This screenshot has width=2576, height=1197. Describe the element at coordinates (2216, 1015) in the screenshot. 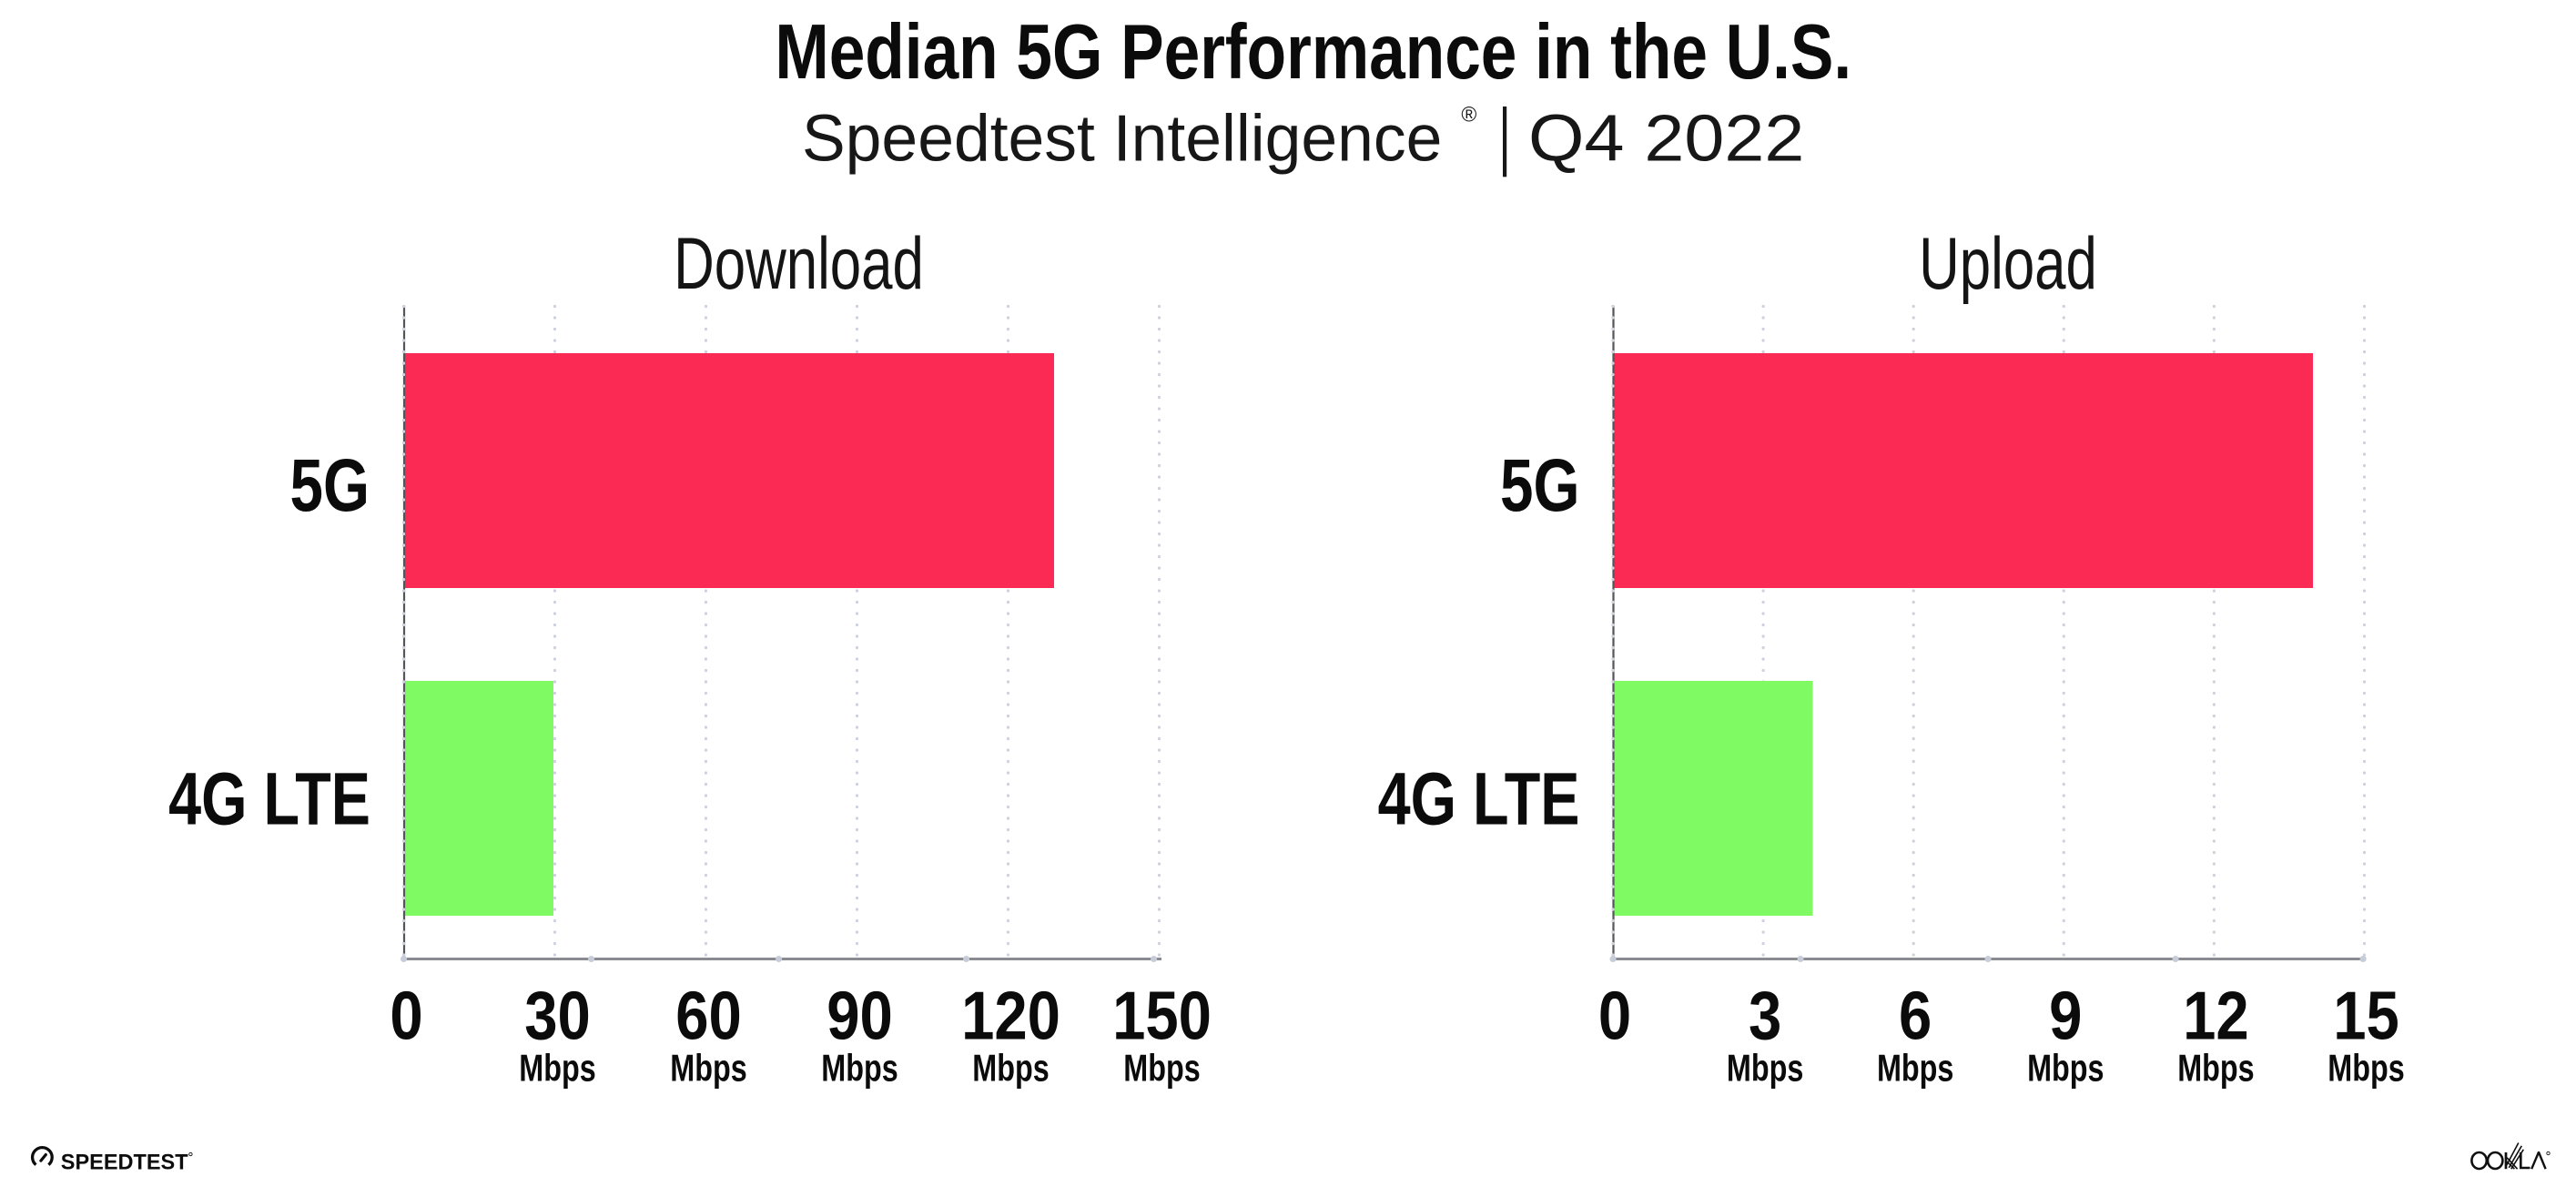

I see `svg-text: 12` at that location.